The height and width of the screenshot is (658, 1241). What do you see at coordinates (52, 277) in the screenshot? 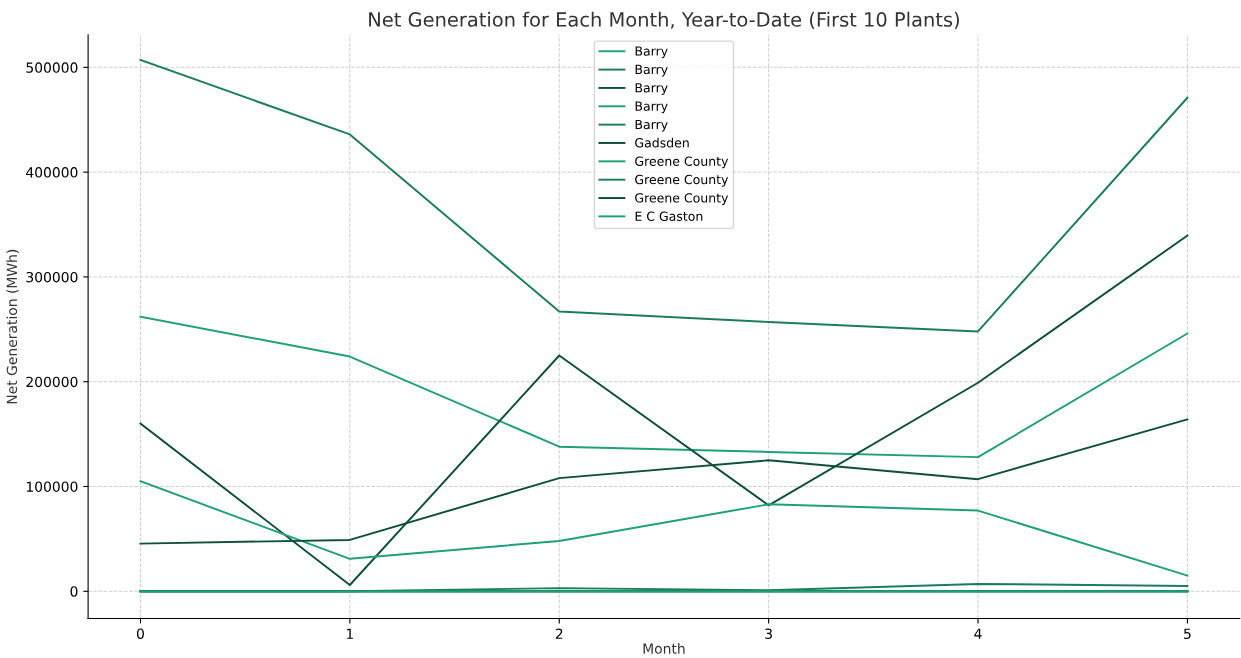
I see `y-tick-label: 300000` at bounding box center [52, 277].